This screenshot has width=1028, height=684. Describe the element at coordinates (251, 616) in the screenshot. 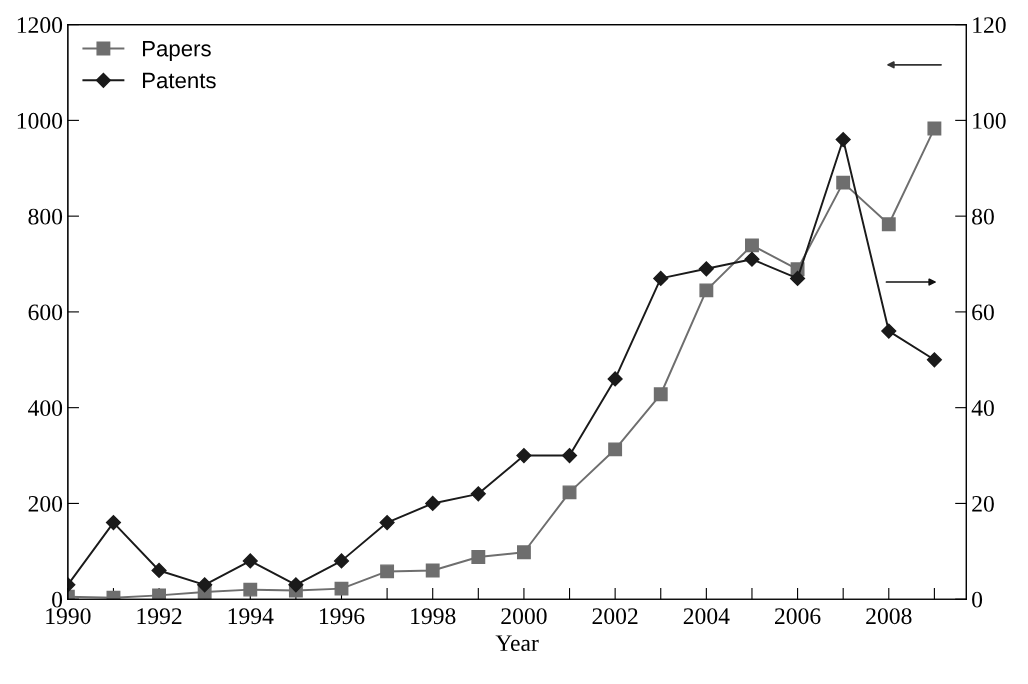

I see `x-tick-label: 1994` at that location.